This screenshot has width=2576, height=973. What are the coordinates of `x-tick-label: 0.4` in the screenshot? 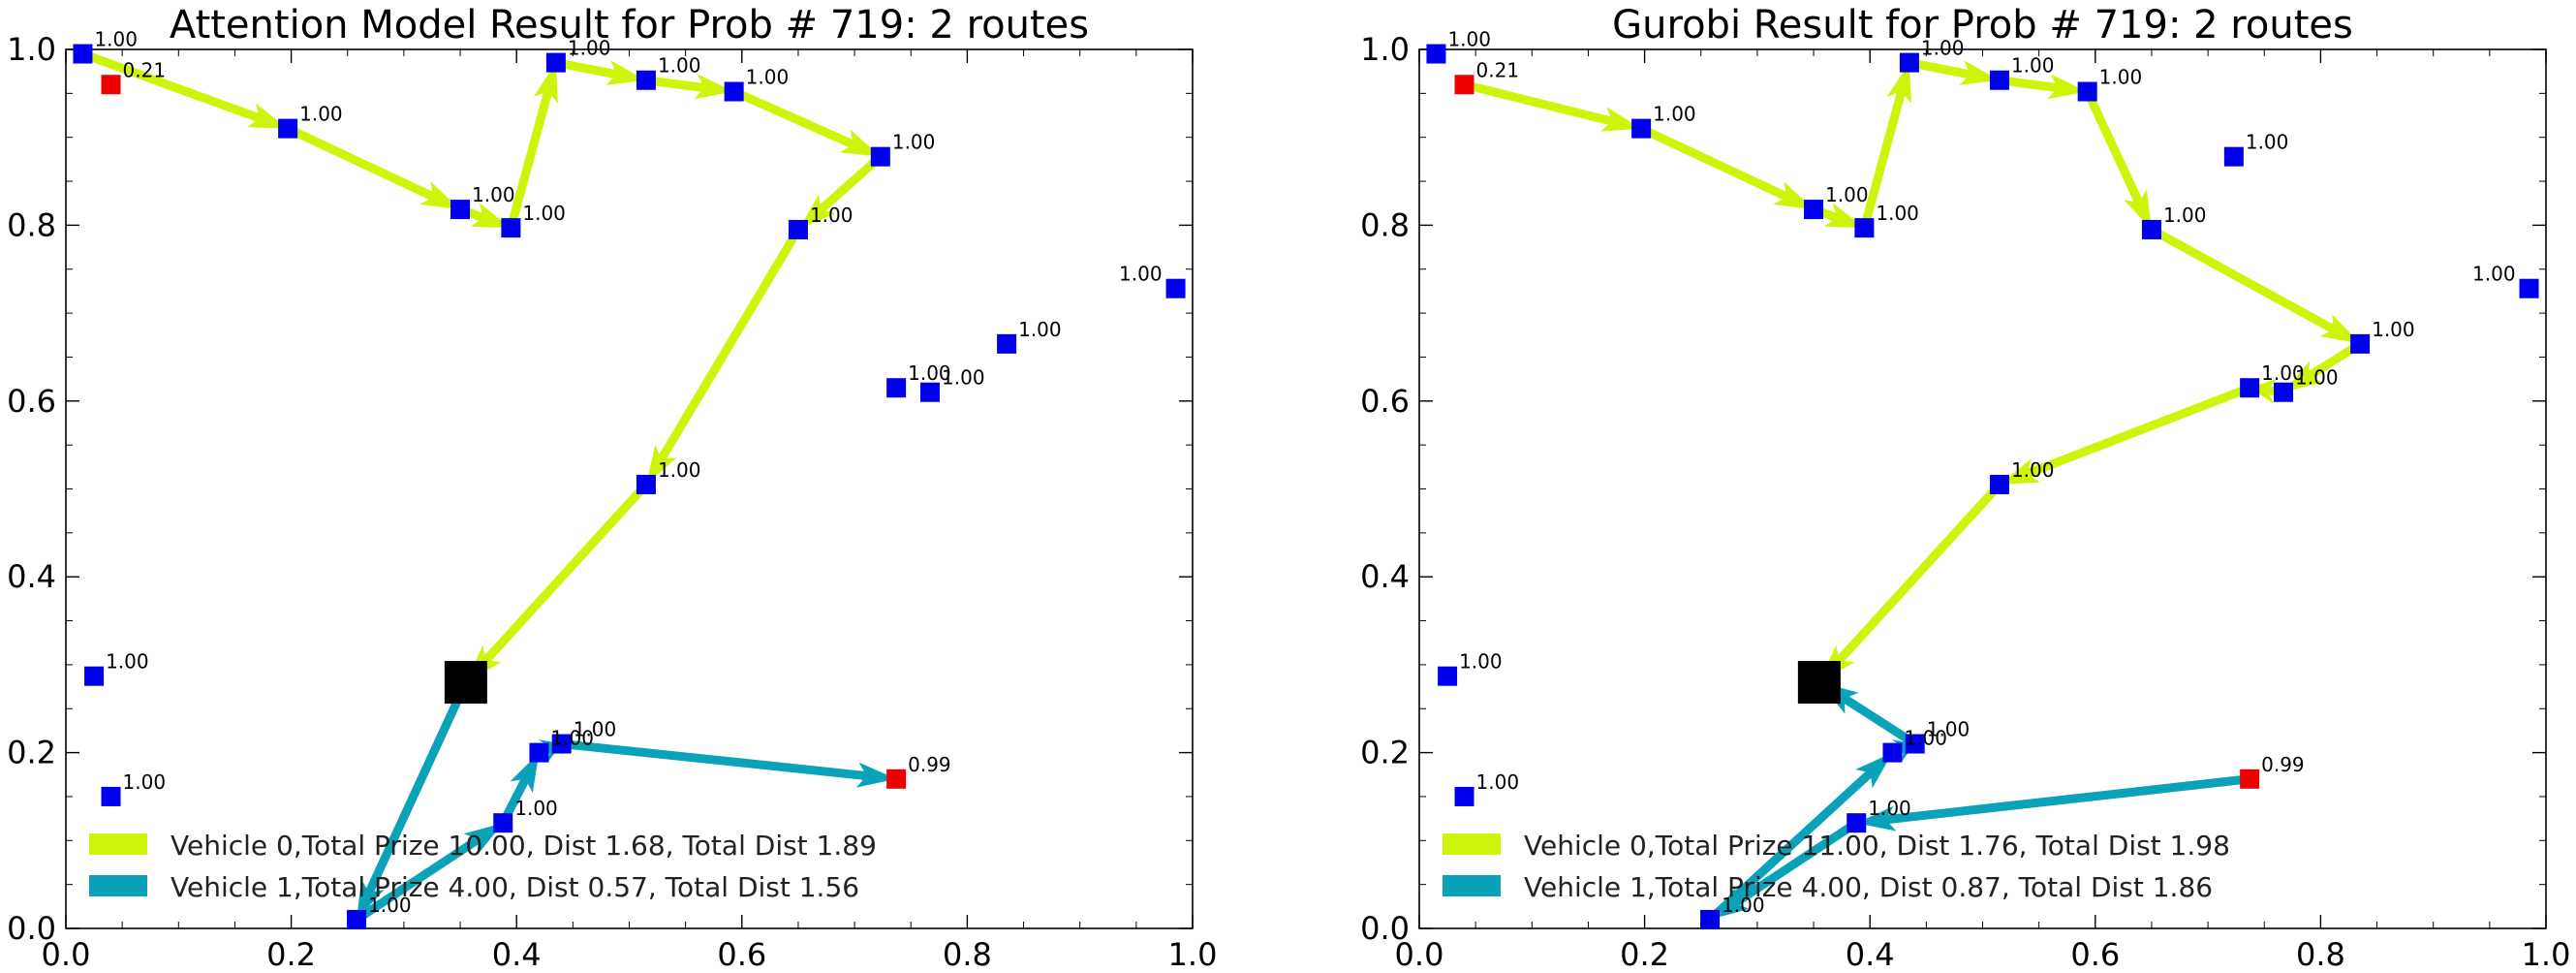 It's located at (517, 955).